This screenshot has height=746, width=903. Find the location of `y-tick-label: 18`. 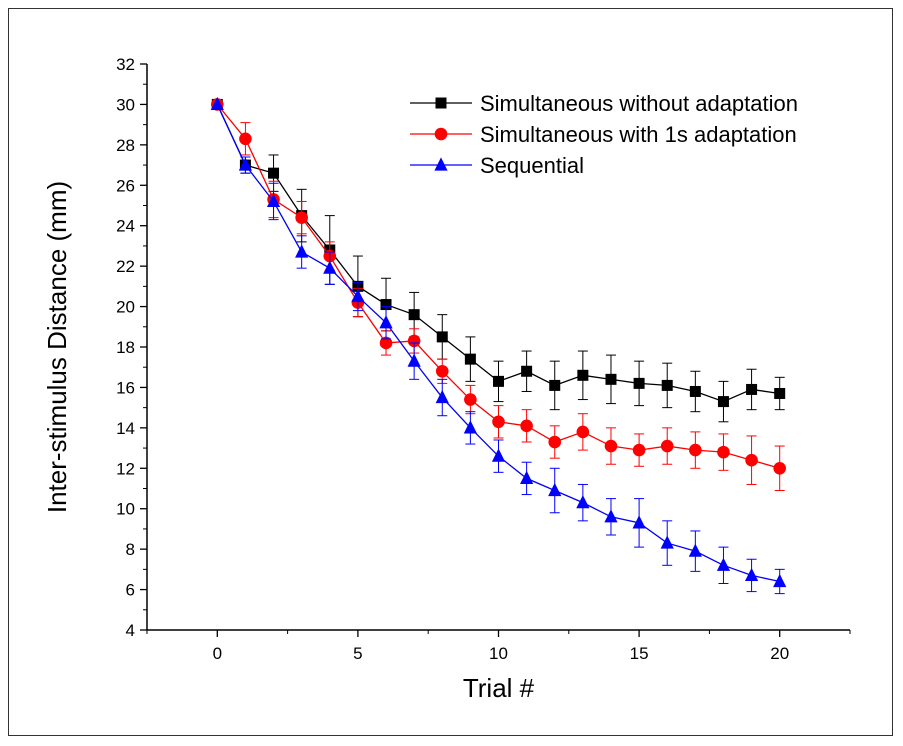

y-tick-label: 18 is located at coordinates (125, 347).